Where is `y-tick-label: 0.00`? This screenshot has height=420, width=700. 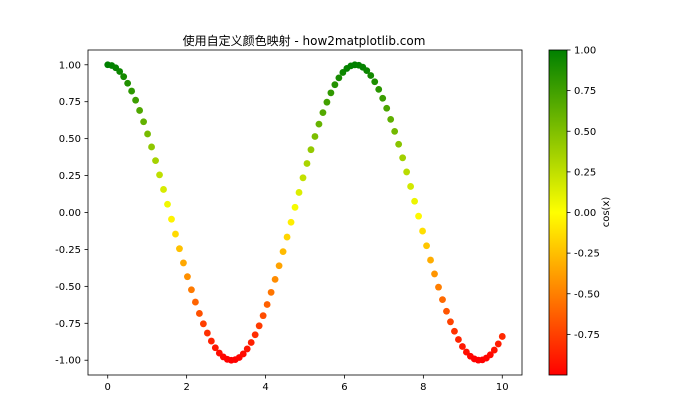
y-tick-label: 0.00 is located at coordinates (70, 213).